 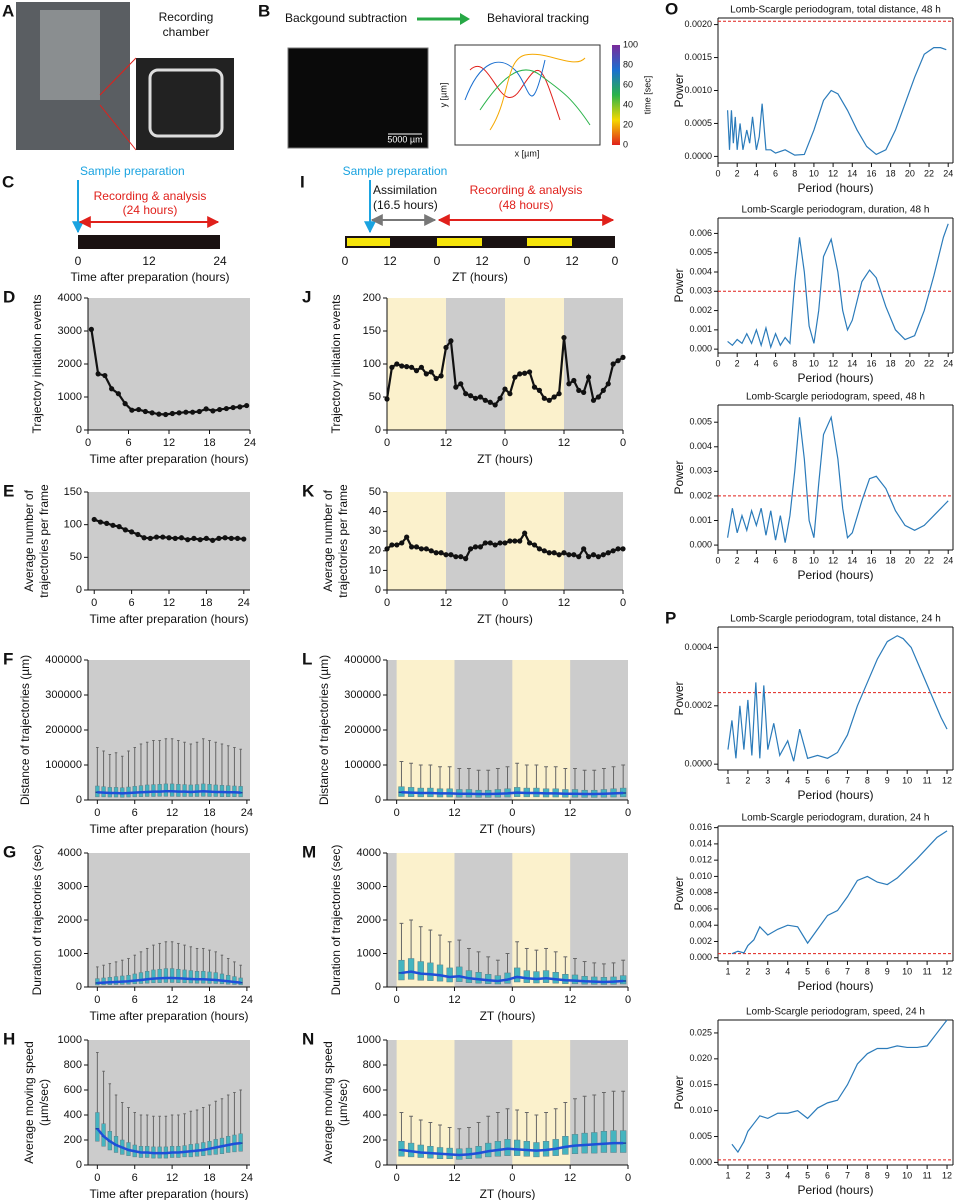 I want to click on y-axis-label: Average number of, so click(x=29, y=540).